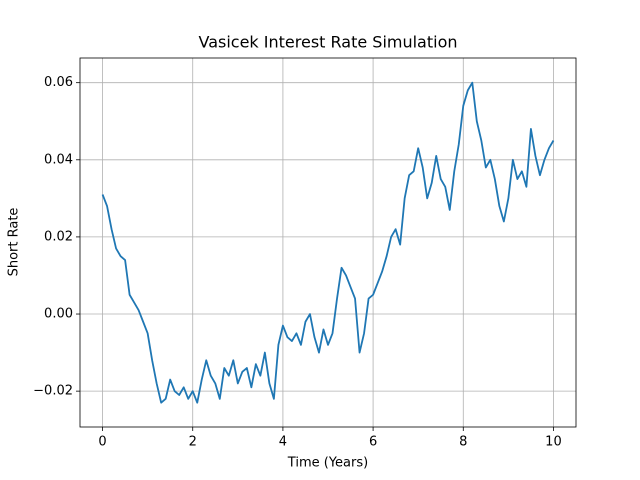 The width and height of the screenshot is (640, 480). Describe the element at coordinates (327, 42) in the screenshot. I see `chart-title: Vasicek Interest Rate Simulation` at that location.